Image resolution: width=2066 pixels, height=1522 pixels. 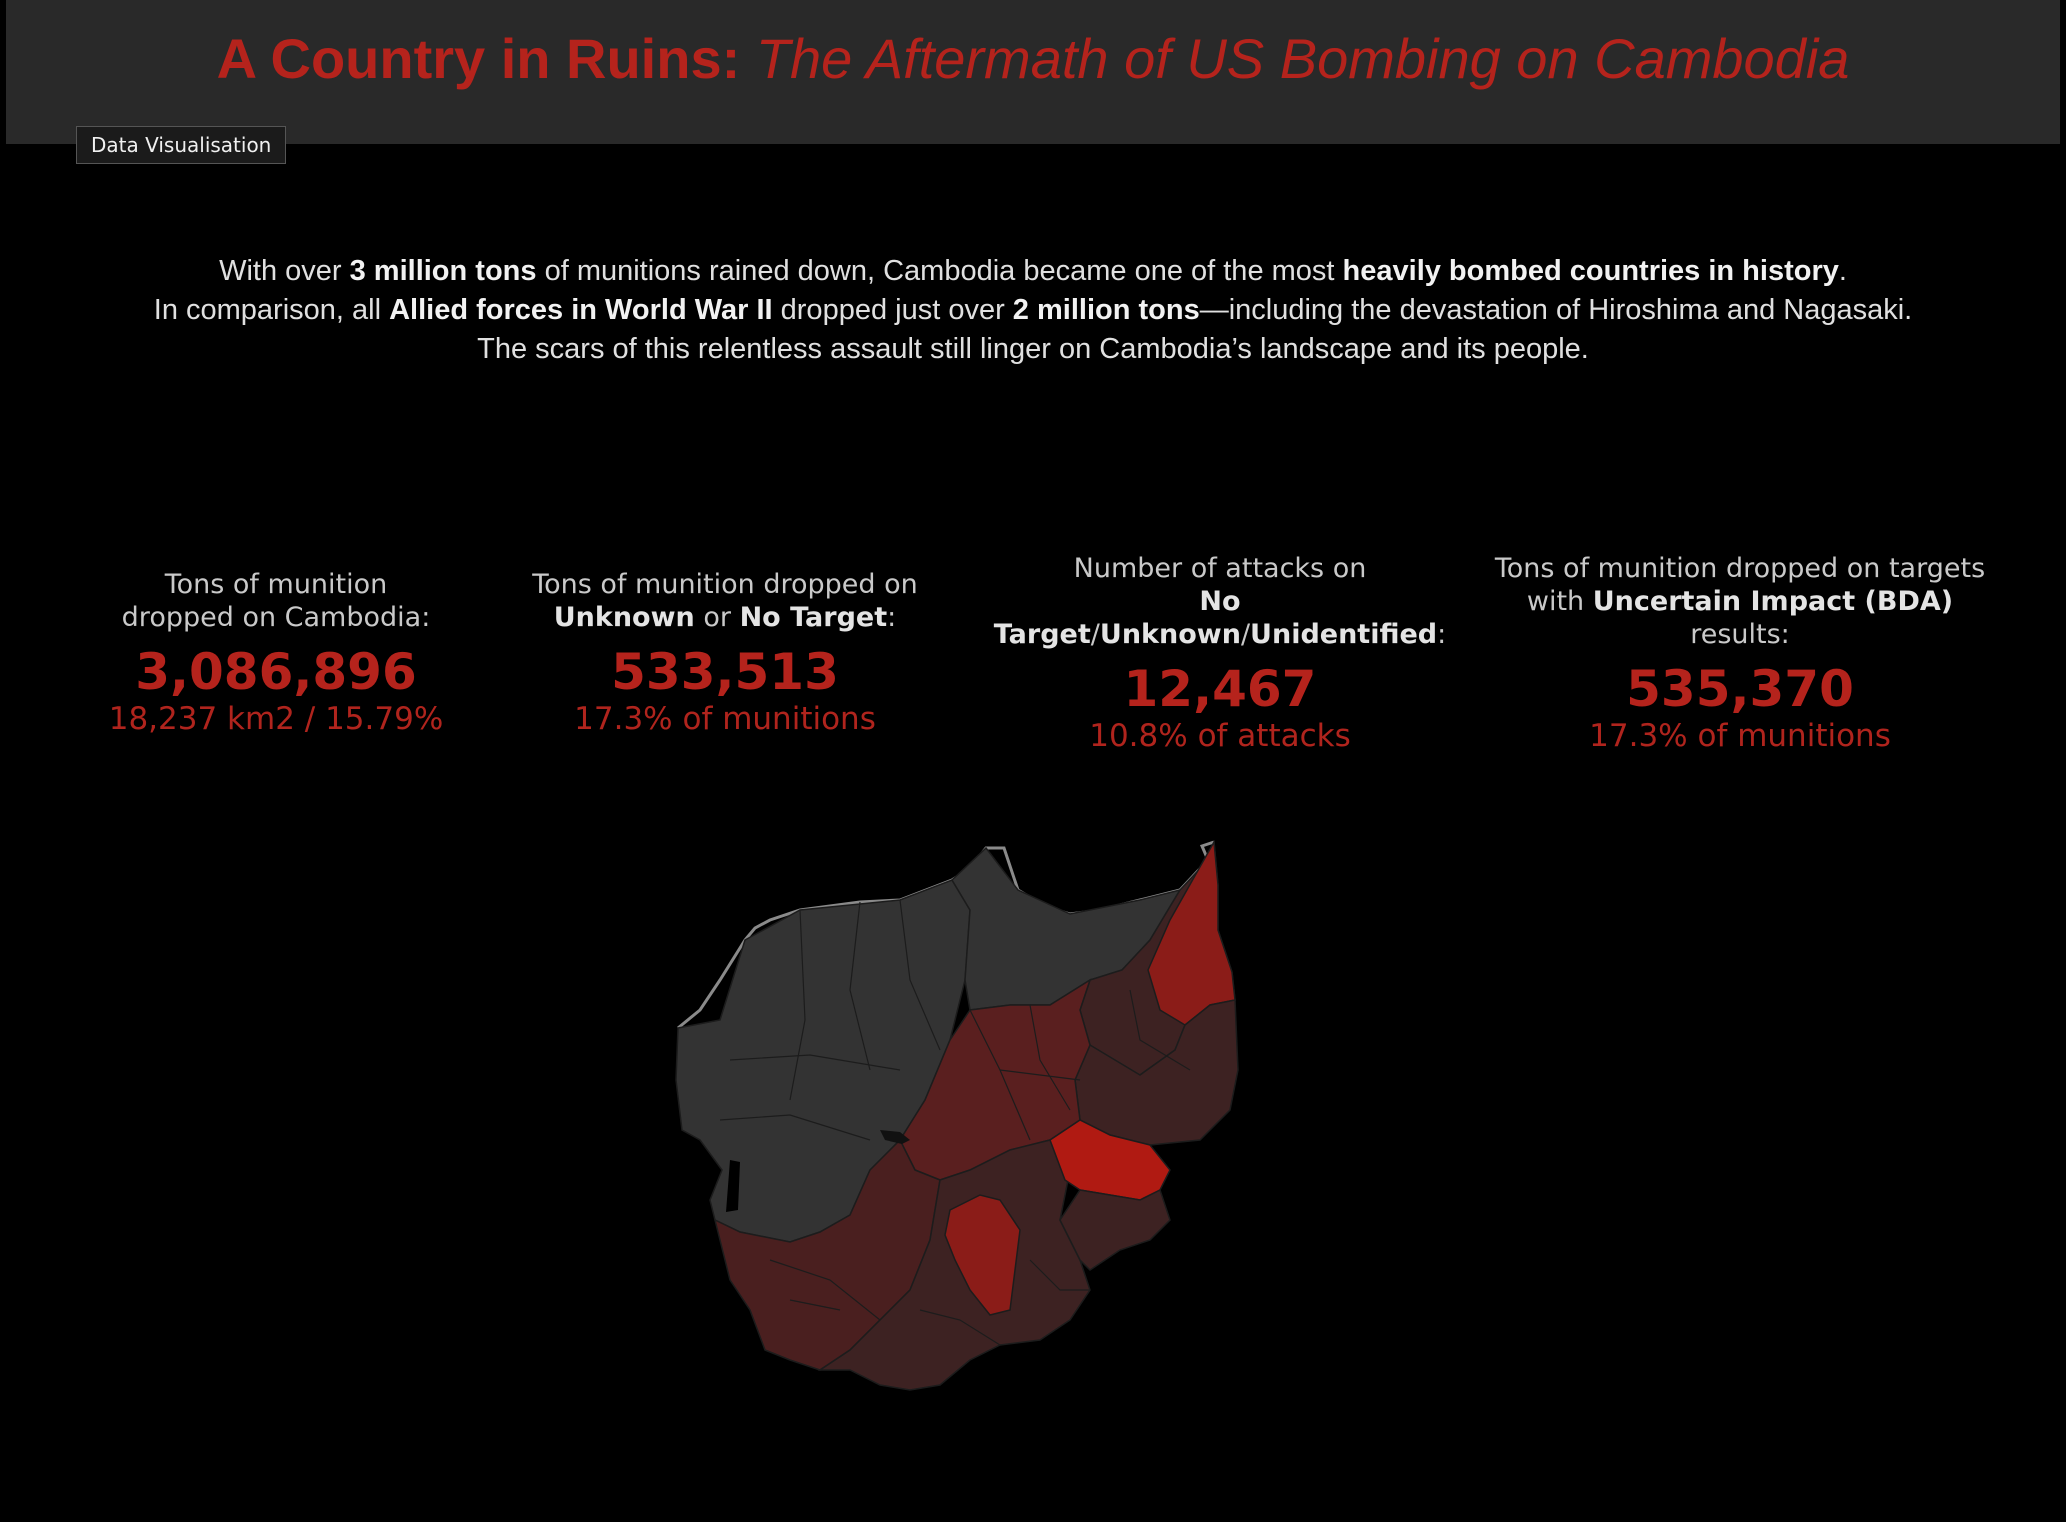 What do you see at coordinates (982, 1255) in the screenshot?
I see `region-phnom-penh` at bounding box center [982, 1255].